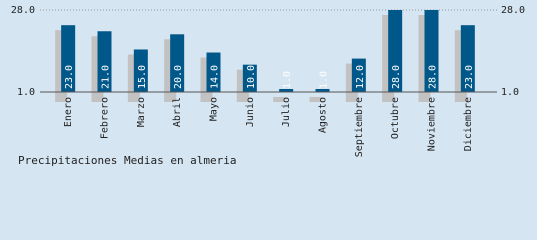 This screenshot has height=240, width=537. I want to click on x-tick-label: Noviembre, so click(432, 124).